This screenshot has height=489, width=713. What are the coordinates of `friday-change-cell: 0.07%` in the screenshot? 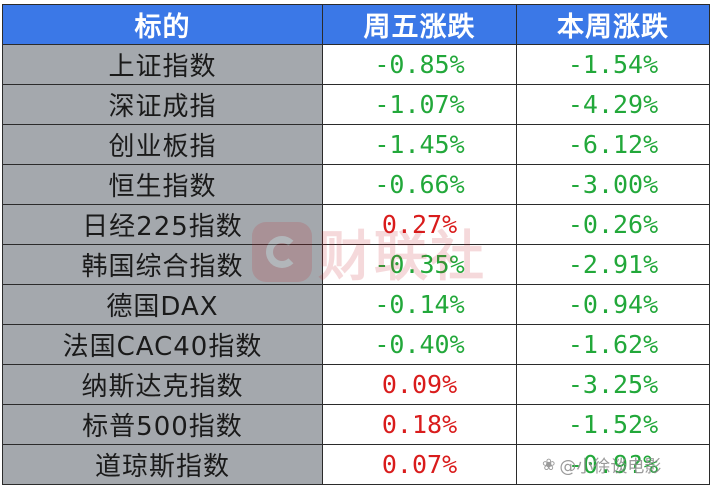 It's located at (419, 464).